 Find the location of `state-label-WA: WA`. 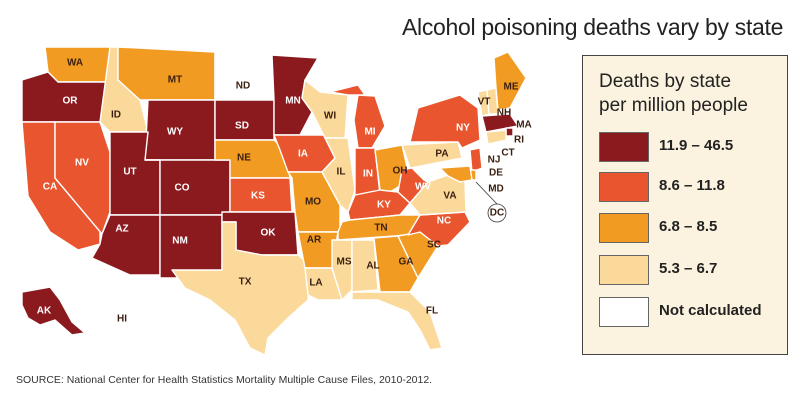

state-label-WA: WA is located at coordinates (75, 63).